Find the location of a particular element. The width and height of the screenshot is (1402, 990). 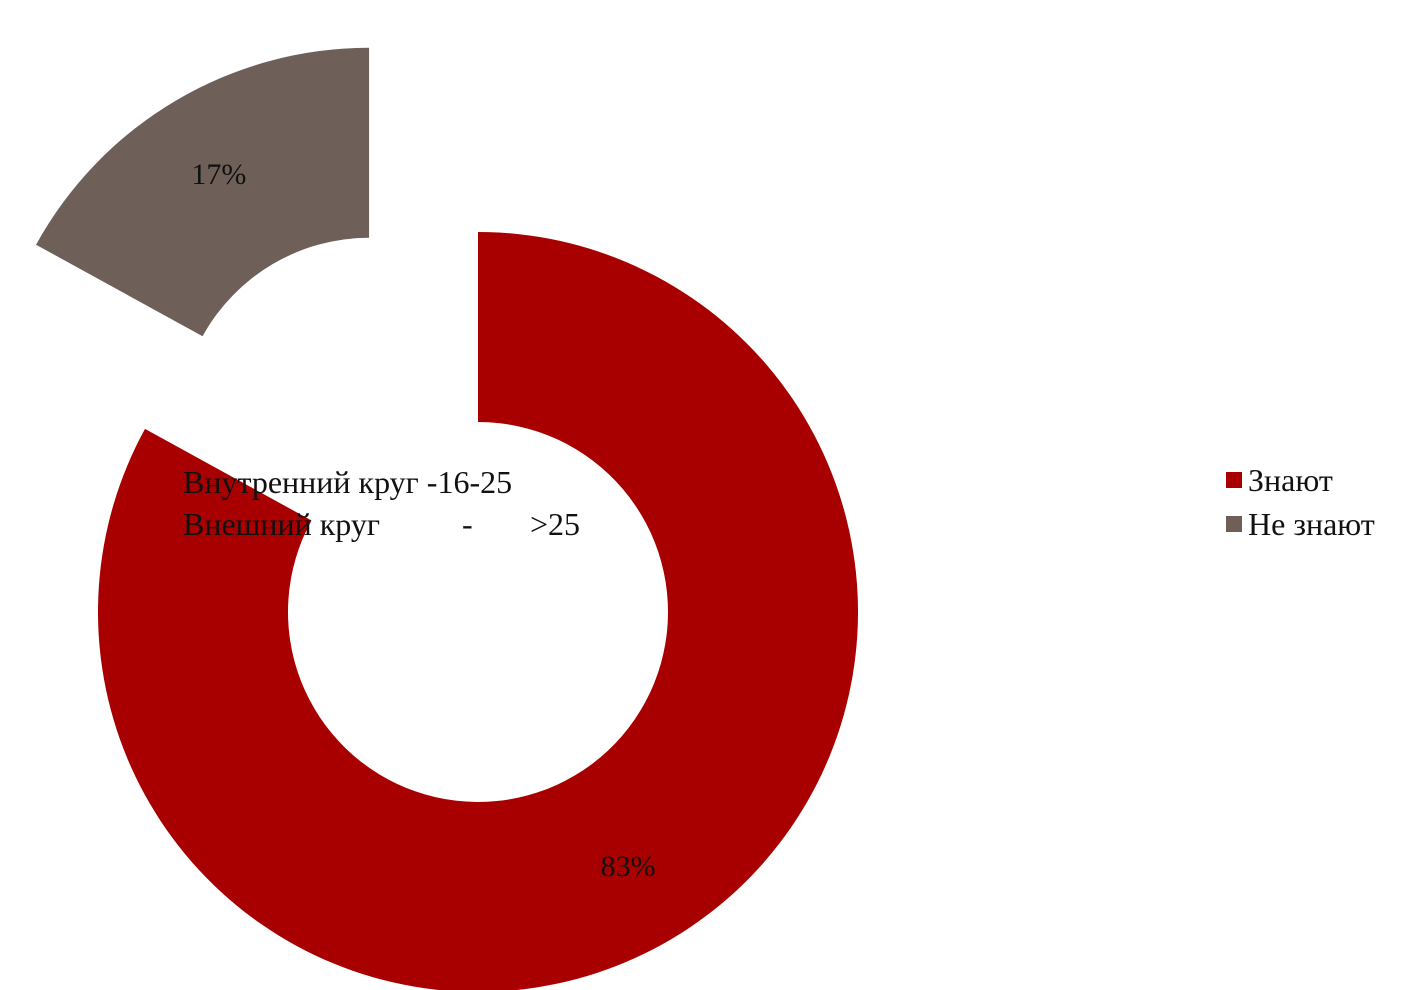

legend-item-ne-znayut: Не знают is located at coordinates (1300, 524).